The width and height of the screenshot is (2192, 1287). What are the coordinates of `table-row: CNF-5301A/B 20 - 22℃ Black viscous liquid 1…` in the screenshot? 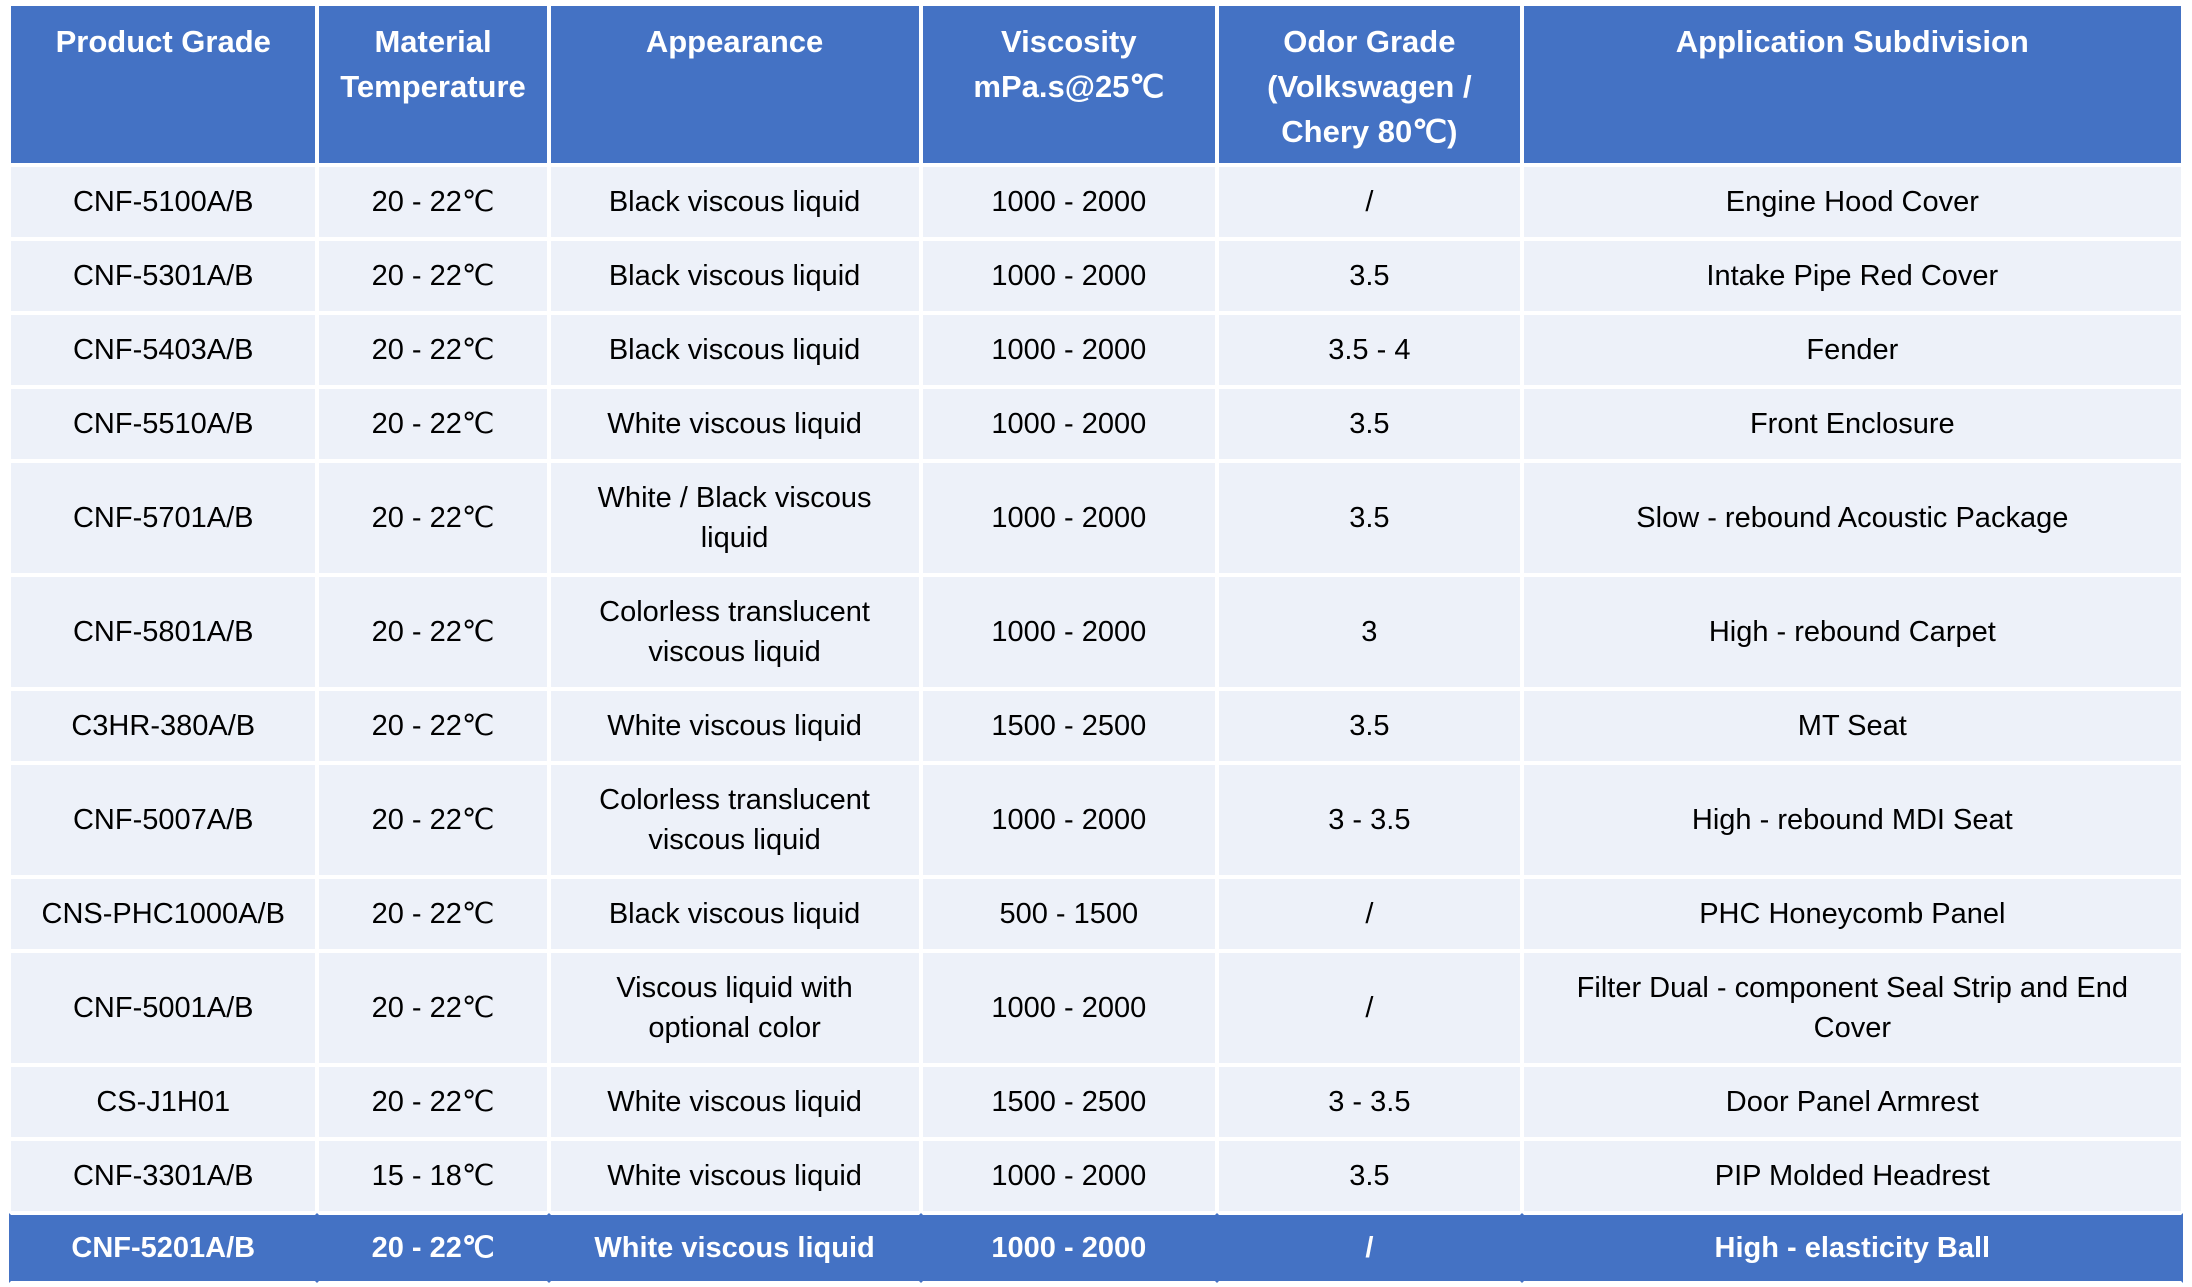 It's located at (1096, 275).